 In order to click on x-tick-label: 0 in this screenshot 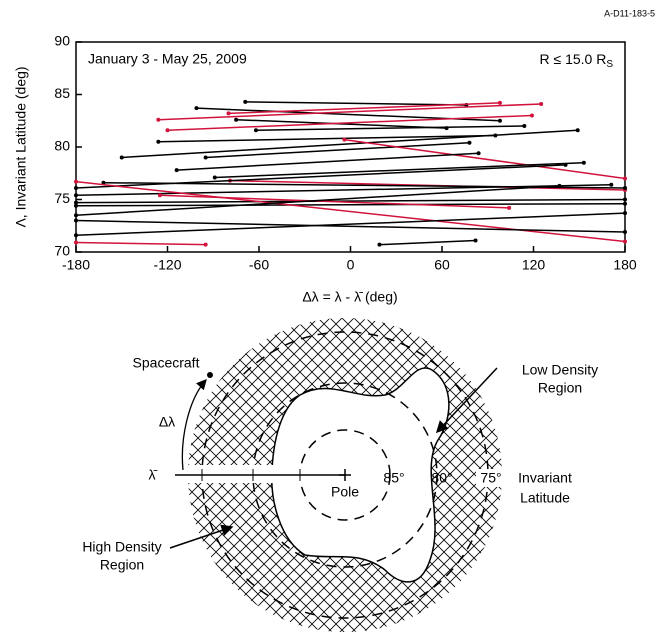, I will do `click(351, 265)`.